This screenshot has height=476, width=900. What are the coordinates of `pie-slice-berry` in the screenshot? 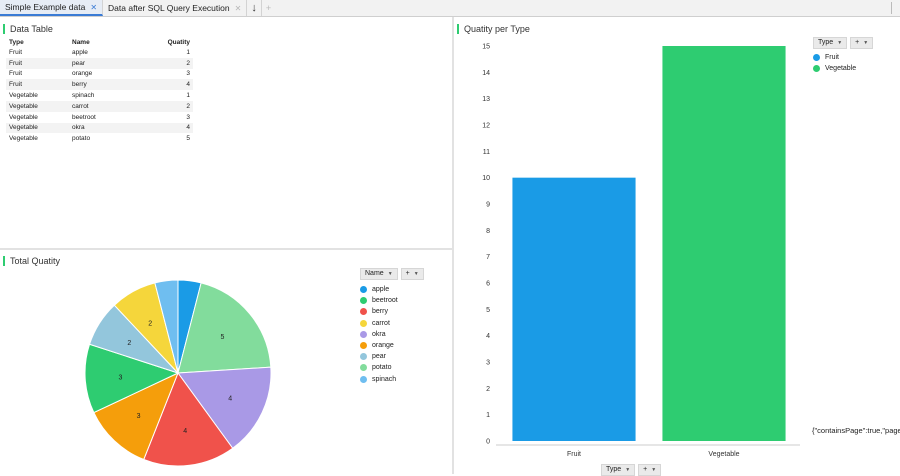 It's located at (188, 419).